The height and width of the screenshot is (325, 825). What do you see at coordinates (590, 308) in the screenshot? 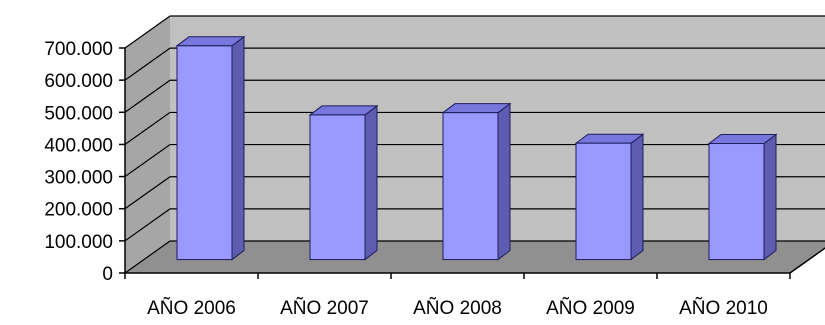
I see `x-tick-label: AÑO 2009` at bounding box center [590, 308].